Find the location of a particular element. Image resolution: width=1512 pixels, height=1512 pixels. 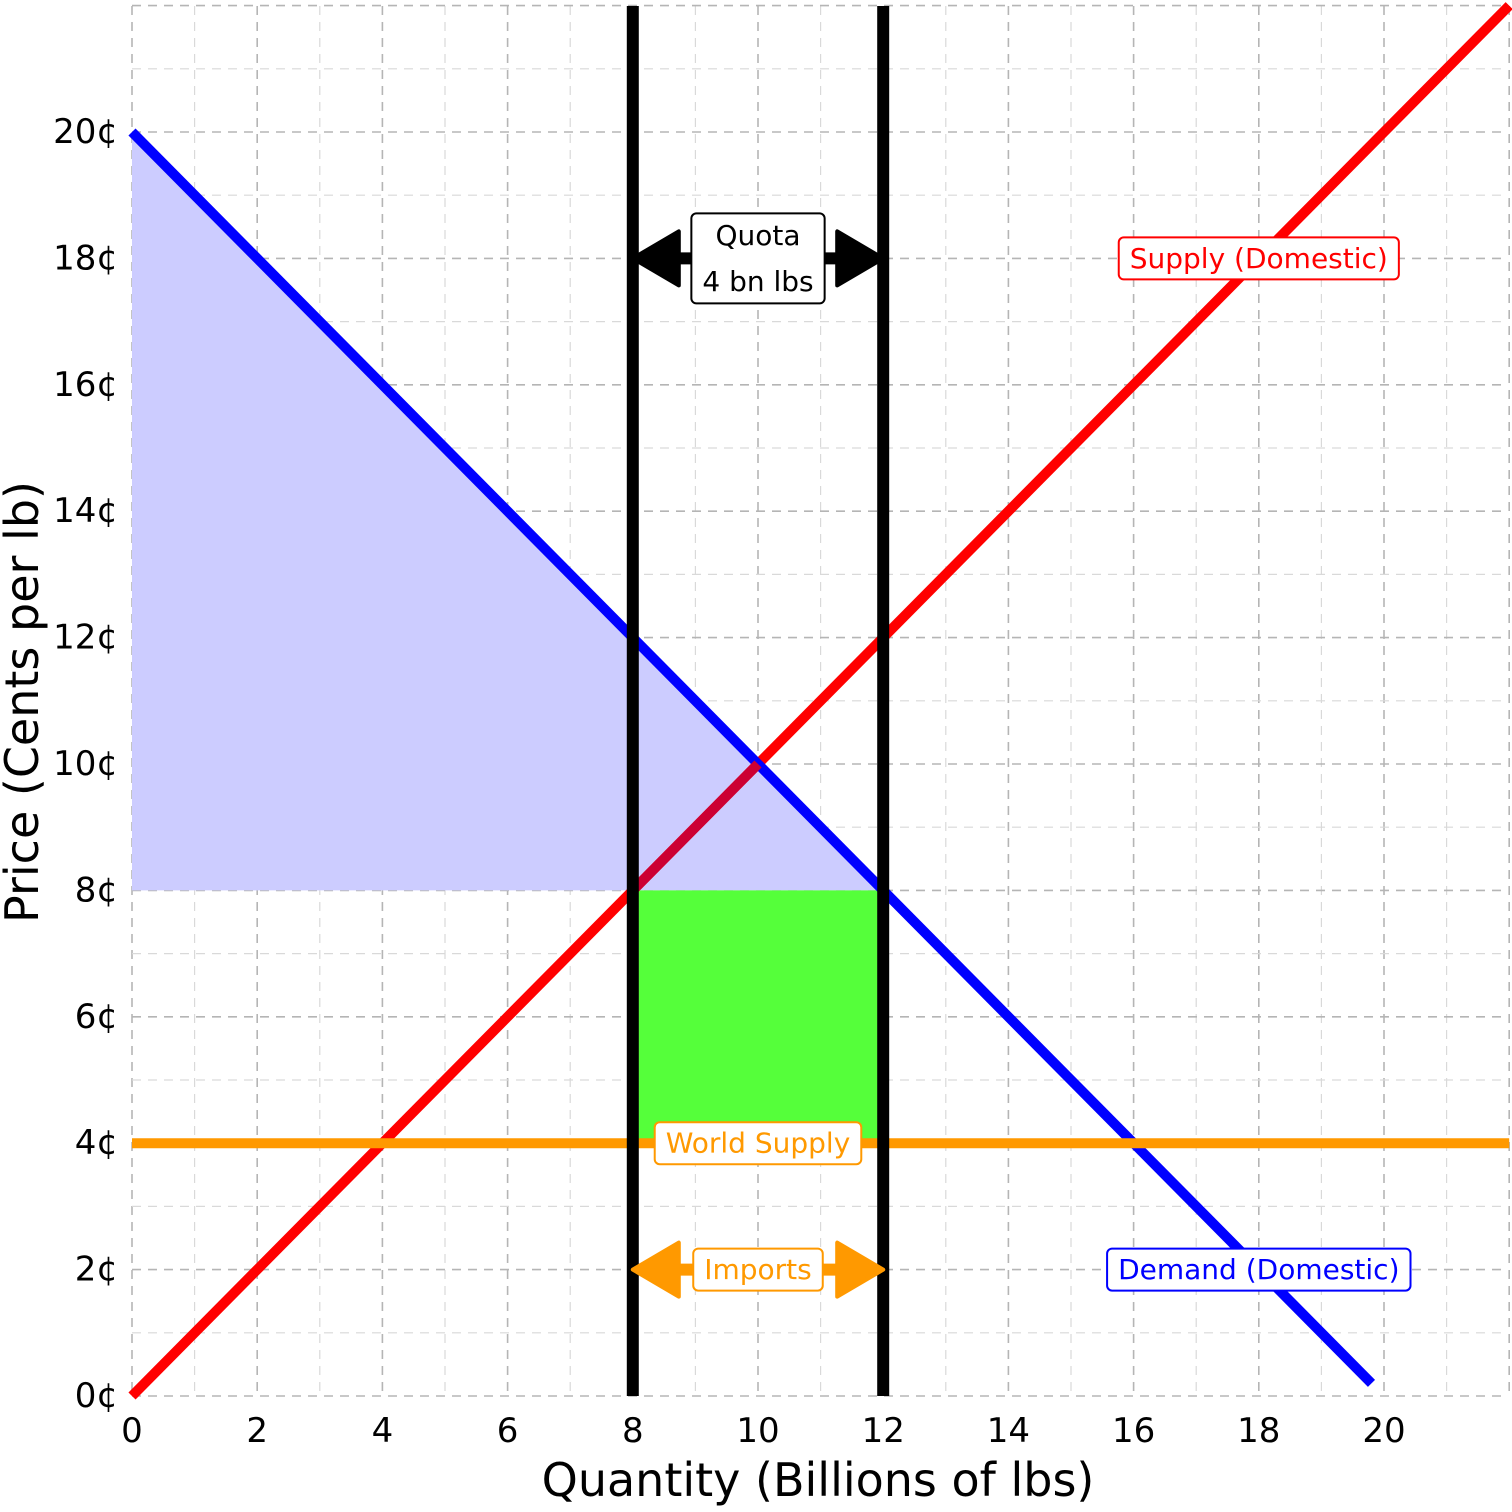

label-imports-text: Imports is located at coordinates (758, 1269).